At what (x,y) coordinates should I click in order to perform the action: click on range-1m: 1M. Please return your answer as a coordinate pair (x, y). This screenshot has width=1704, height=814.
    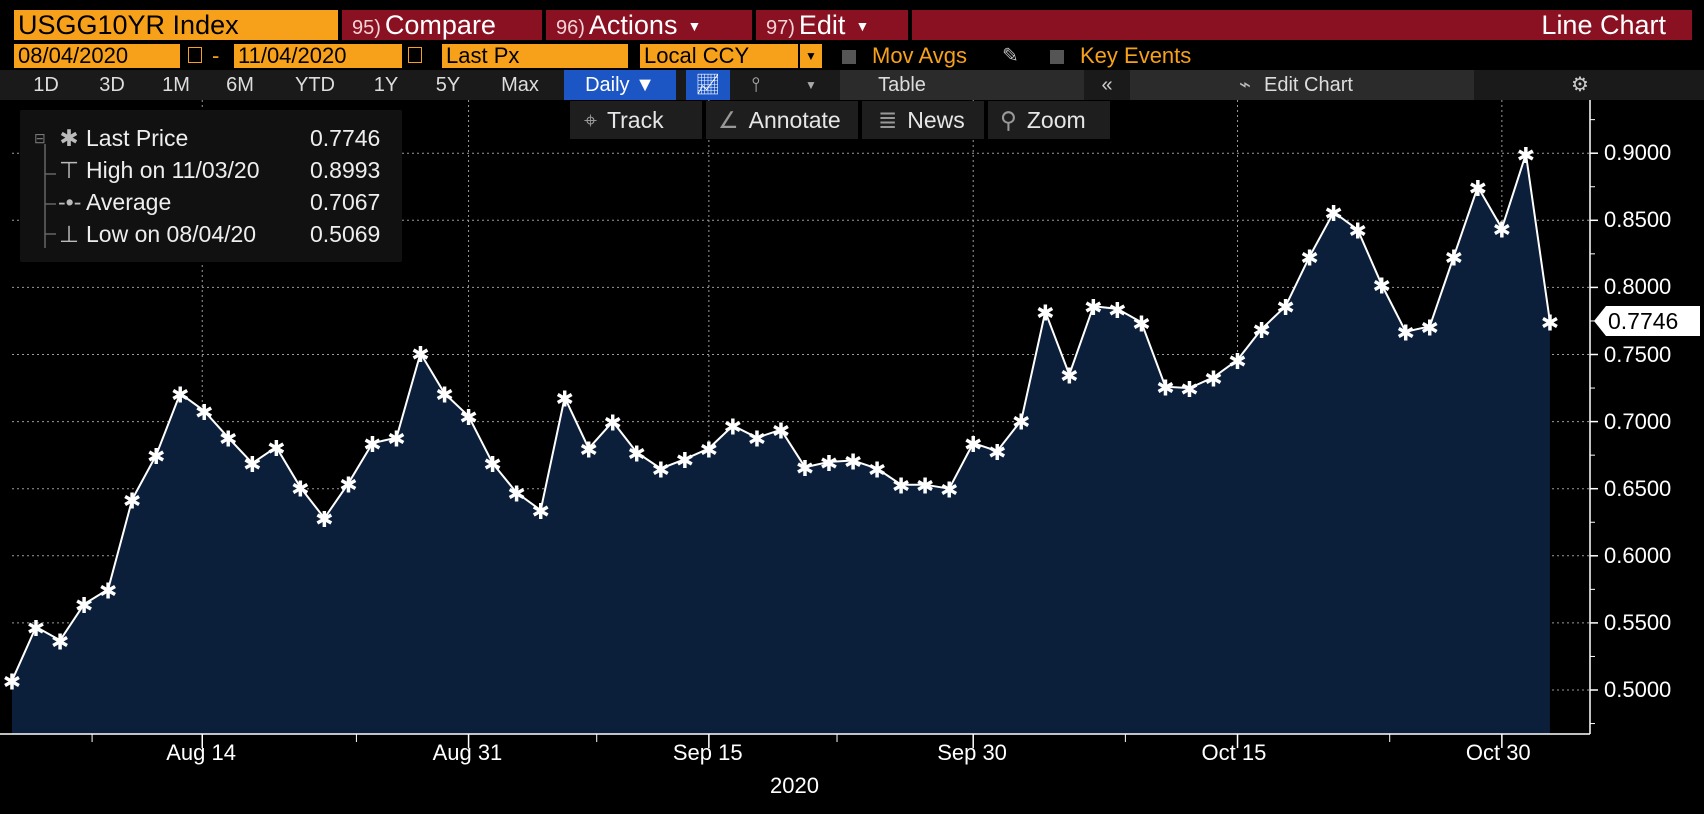
    Looking at the image, I should click on (176, 85).